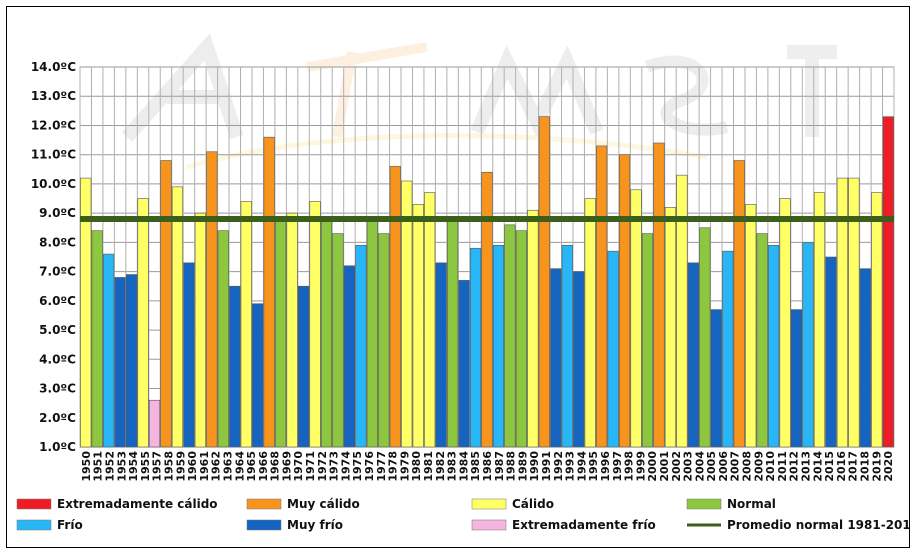  What do you see at coordinates (57, 359) in the screenshot?
I see `y-tick-label: 4.0ºC` at bounding box center [57, 359].